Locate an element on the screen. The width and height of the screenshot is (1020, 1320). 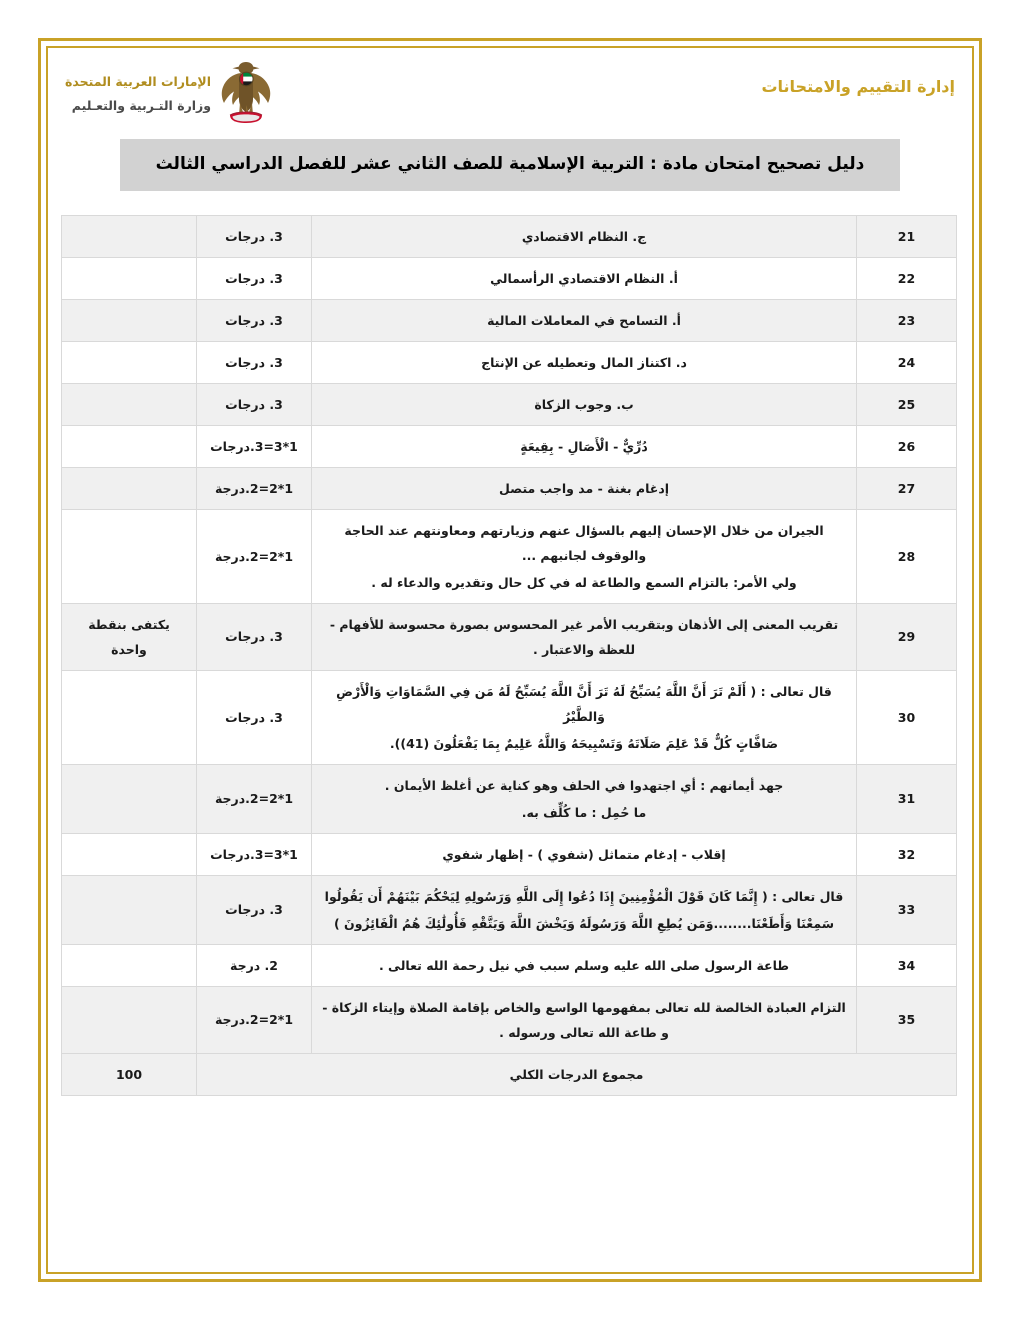
question-number-cell: 34 is located at coordinates (906, 965).